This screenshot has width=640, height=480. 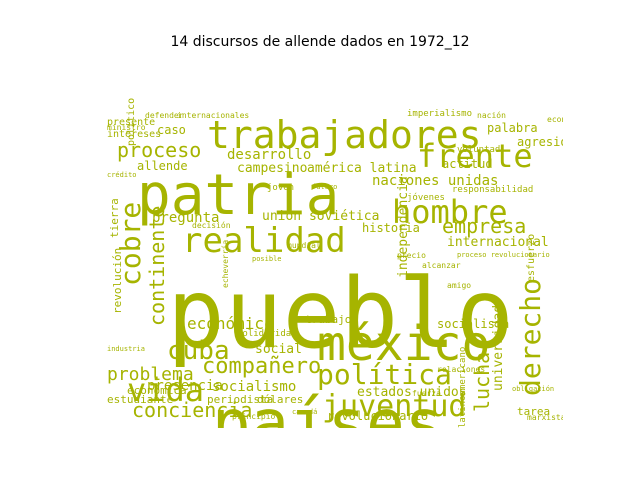 I want to click on cloud-word-desarrollo: desarrollo, so click(x=269, y=155).